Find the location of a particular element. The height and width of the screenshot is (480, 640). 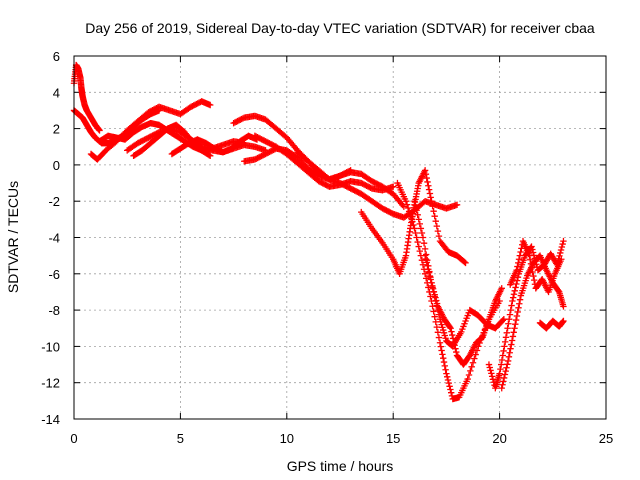

x-axis-label: GPS time / hours is located at coordinates (340, 466).